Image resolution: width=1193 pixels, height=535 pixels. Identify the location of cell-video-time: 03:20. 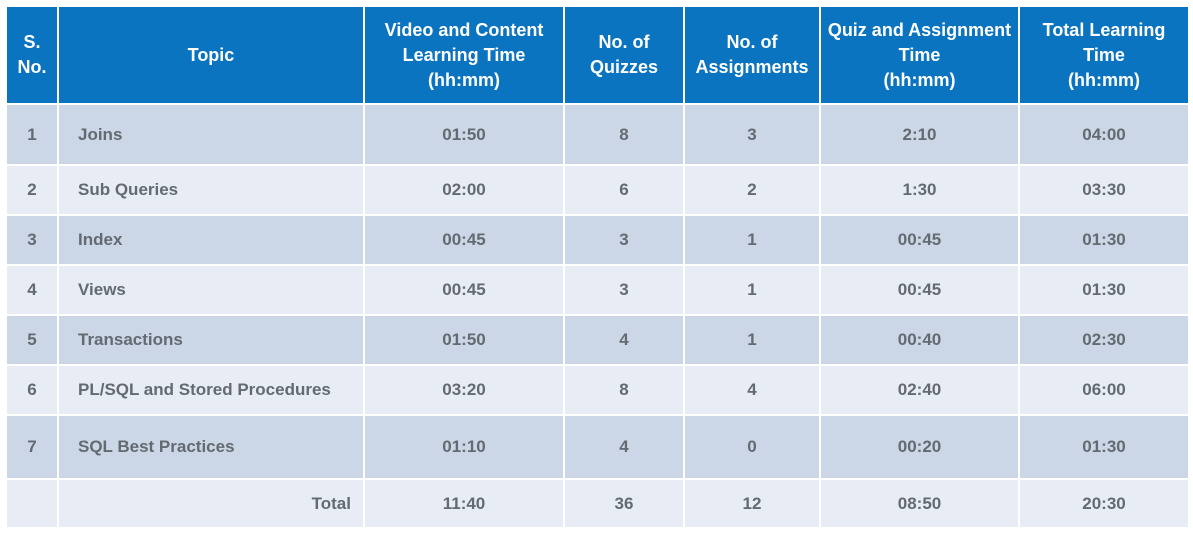
(464, 390).